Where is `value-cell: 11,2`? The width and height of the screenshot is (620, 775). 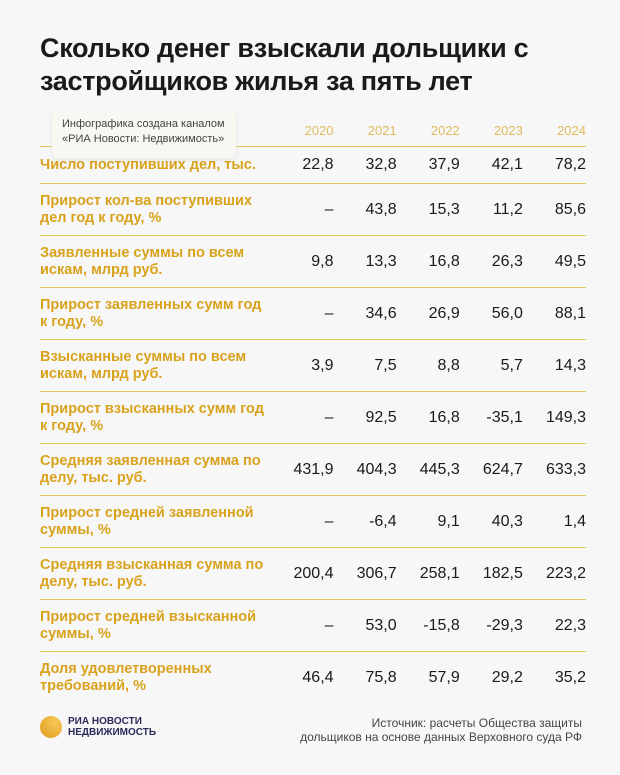 value-cell: 11,2 is located at coordinates (507, 209).